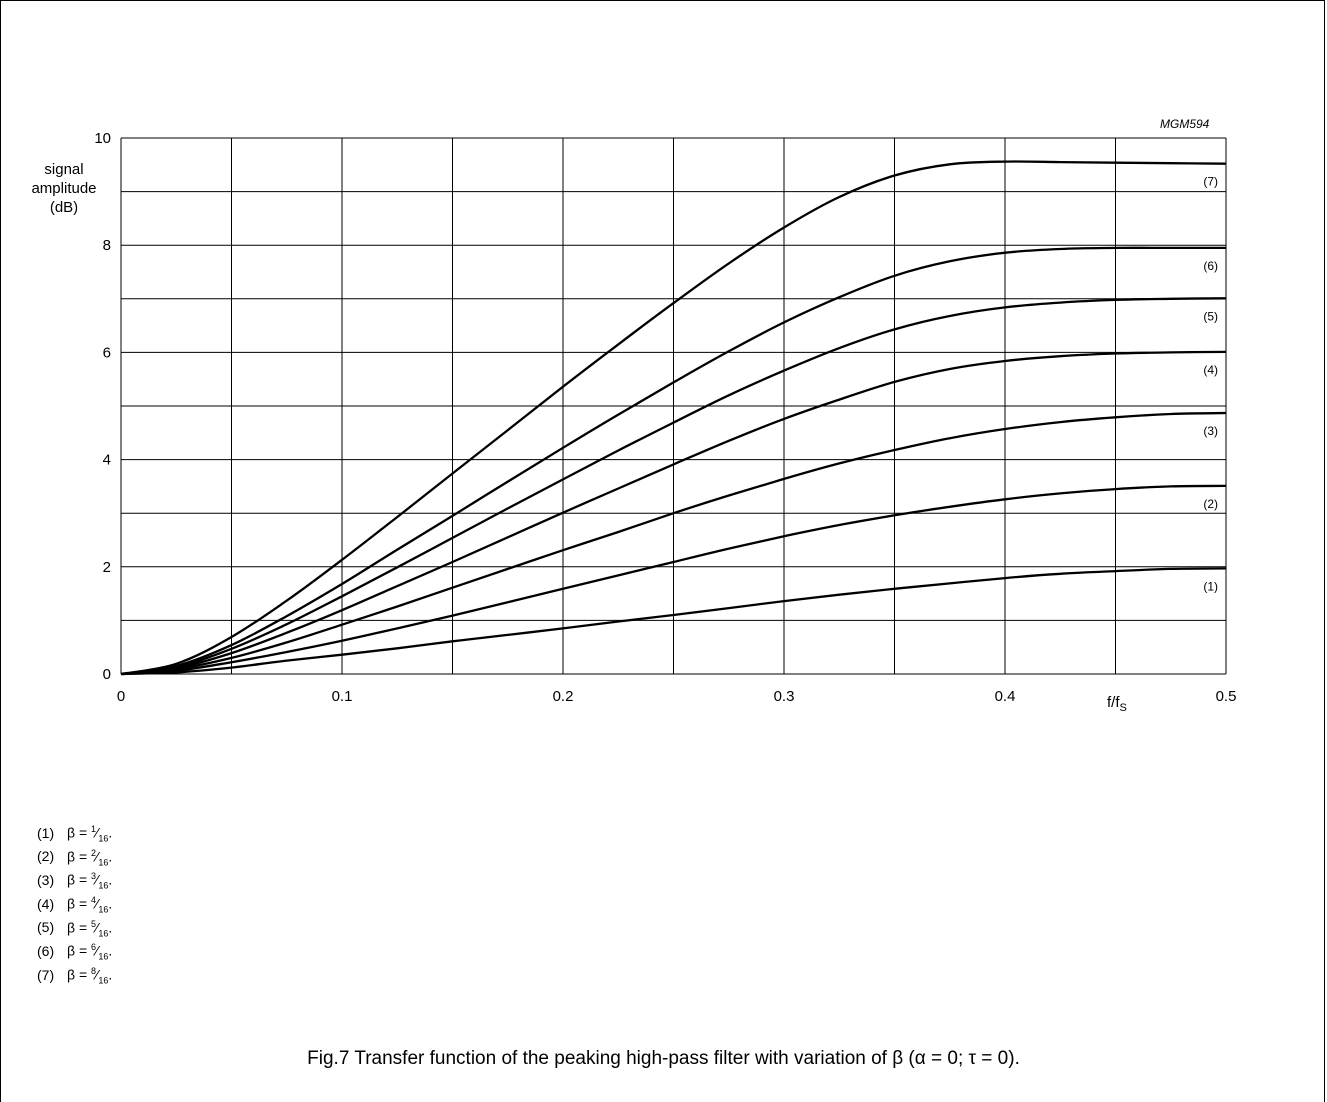 This screenshot has height=1102, width=1327. I want to click on legend-item: (2) β = 2⁄16., so click(75, 855).